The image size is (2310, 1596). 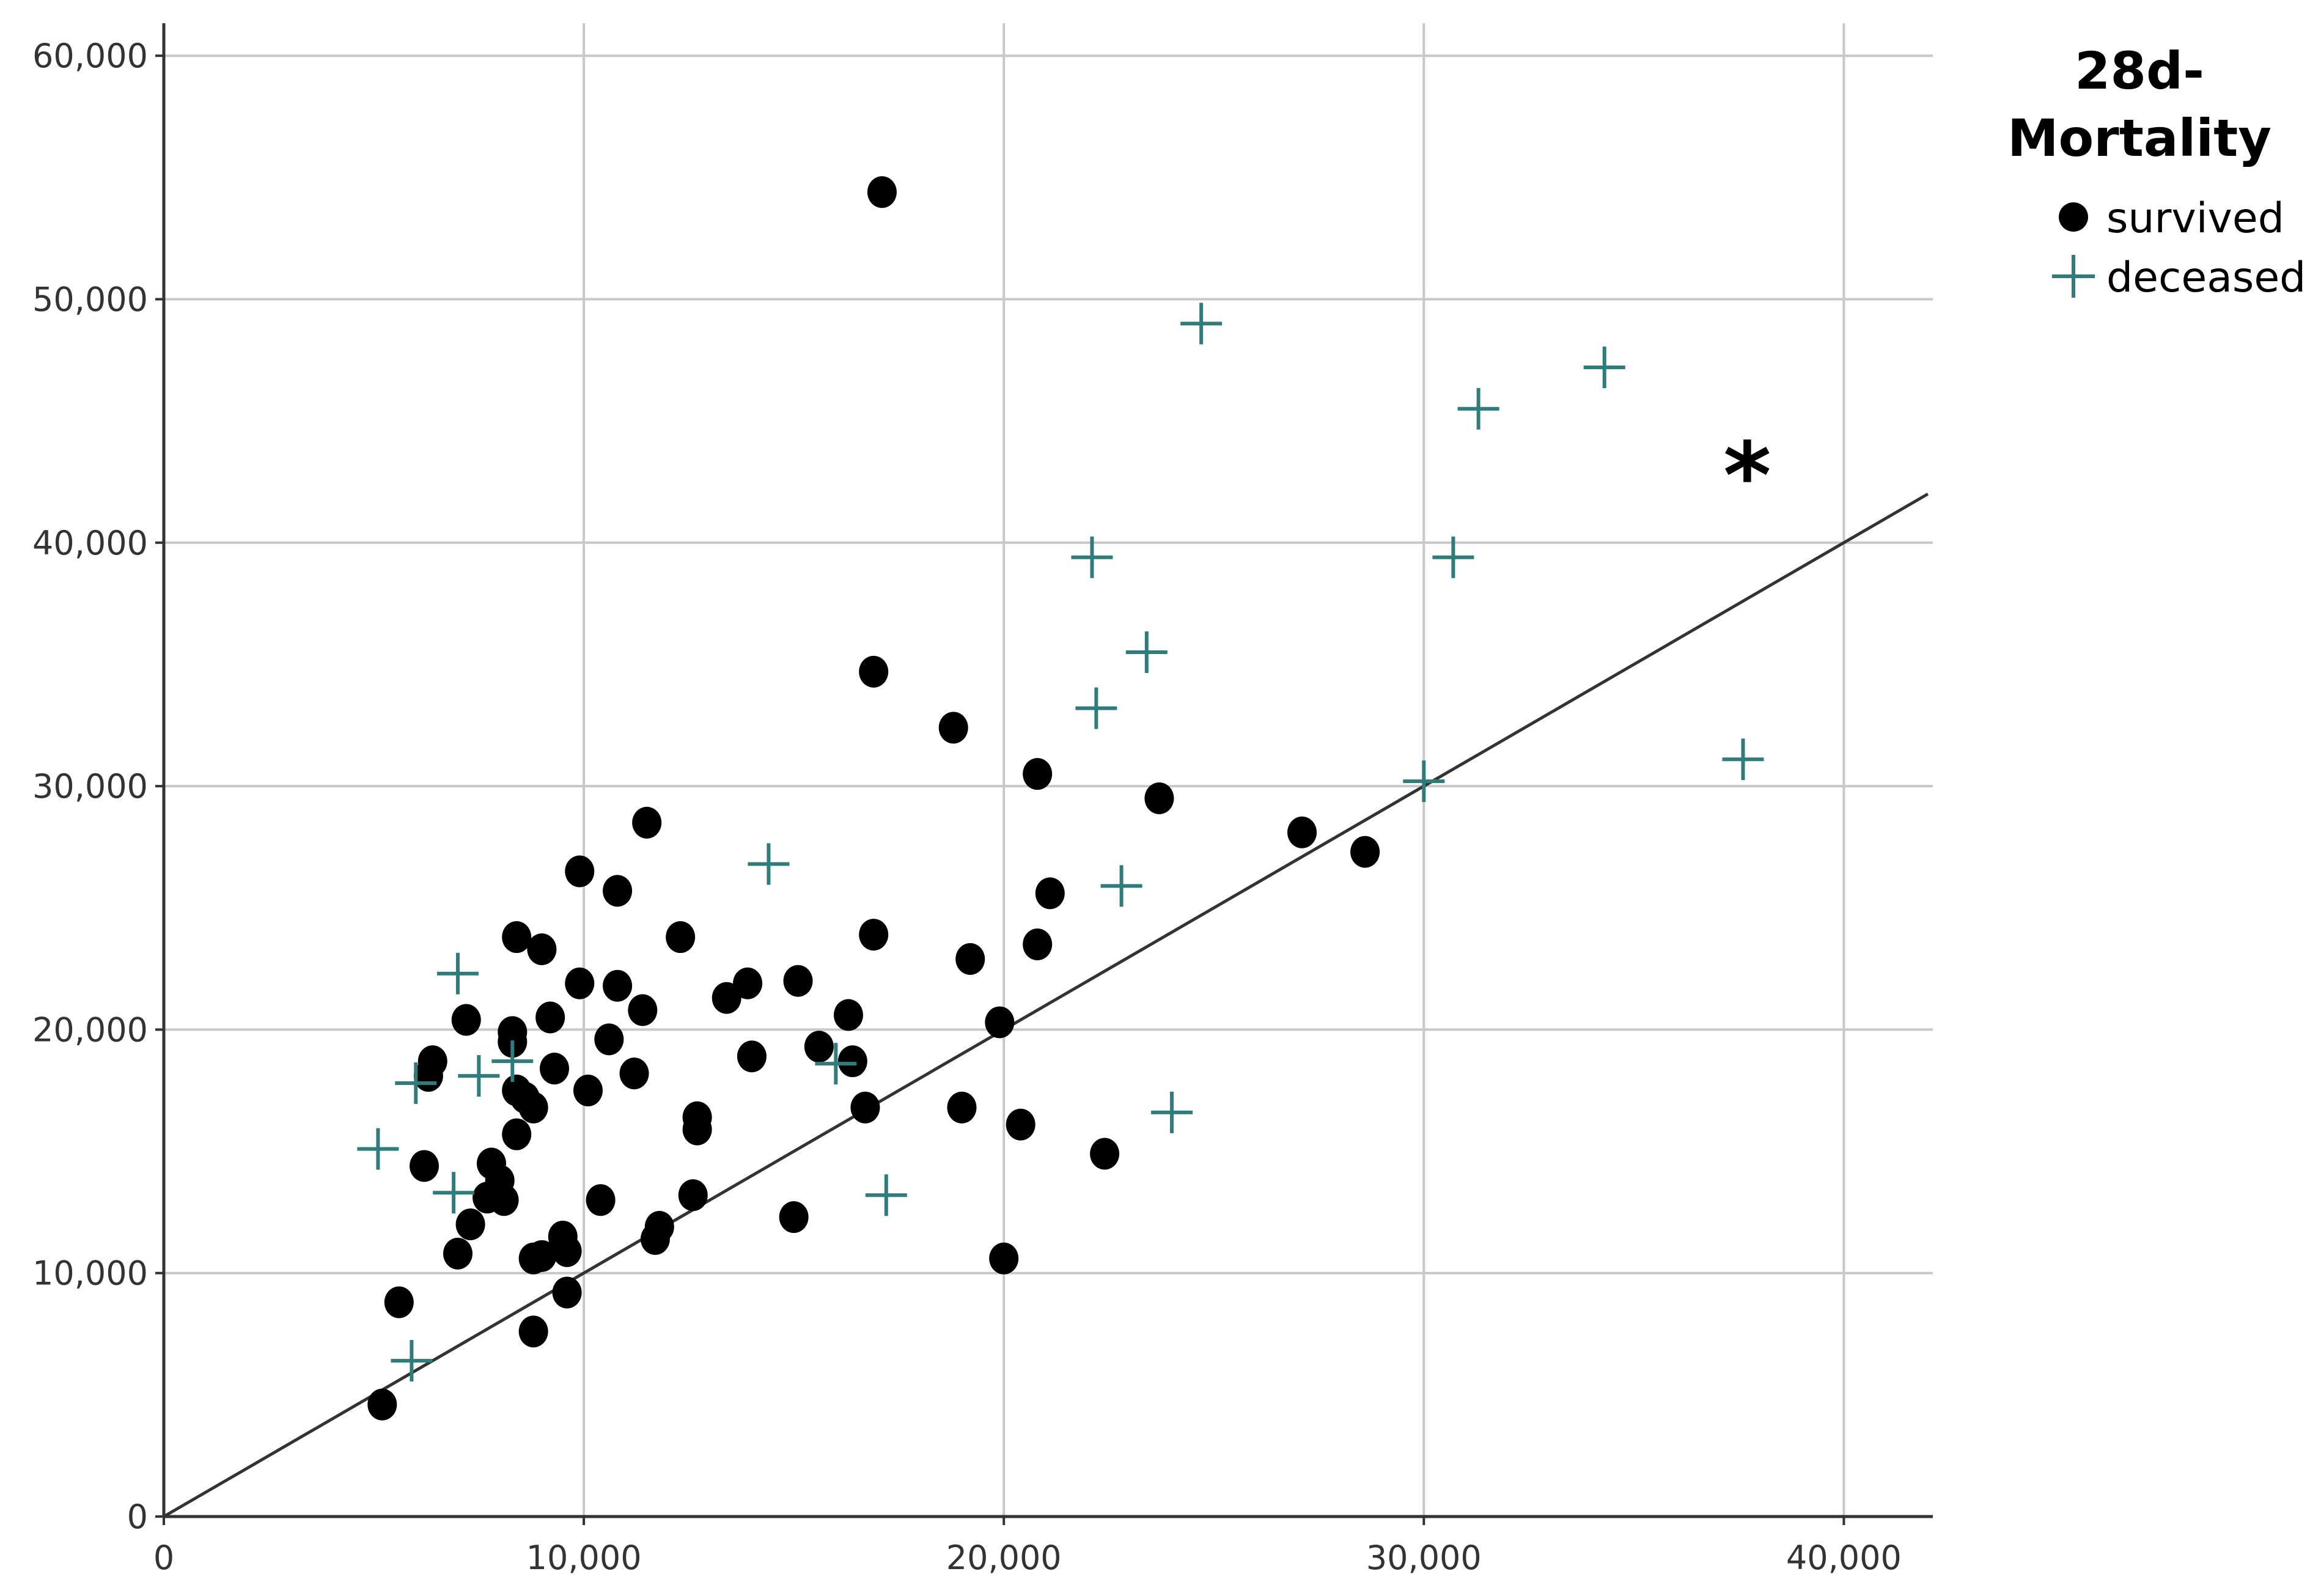 I want to click on annotation-asterisk: *, so click(x=1747, y=476).